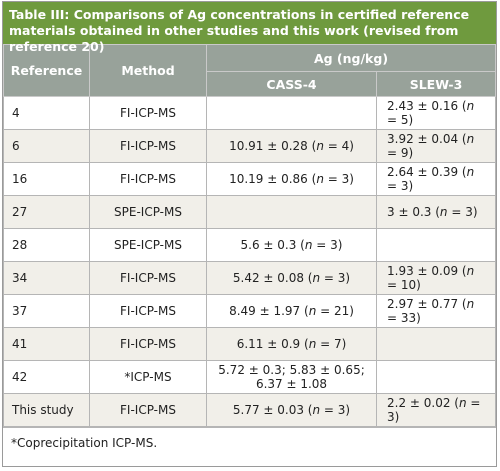 The width and height of the screenshot is (500, 471). Describe the element at coordinates (291, 146) in the screenshot. I see `value-cell: 10.91 ± 0.28 (n = 4)` at that location.